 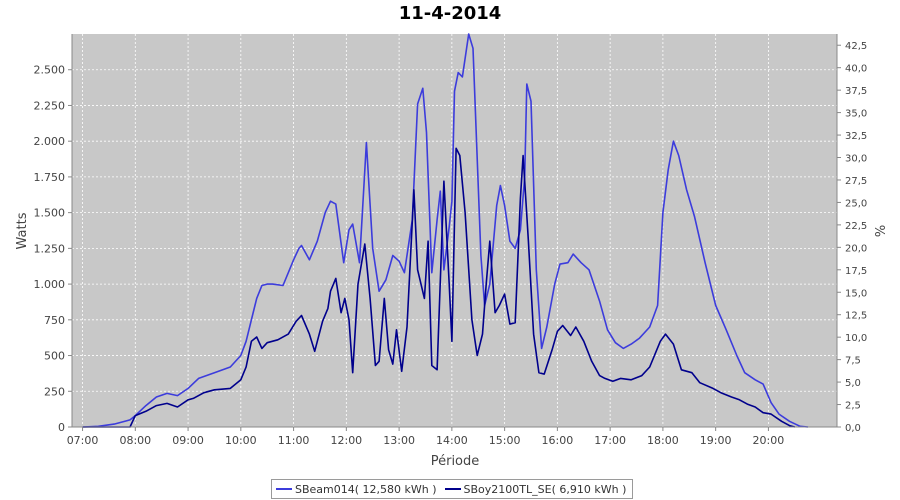 What do you see at coordinates (135, 440) in the screenshot?
I see `x-tick-label: 08:00` at bounding box center [135, 440].